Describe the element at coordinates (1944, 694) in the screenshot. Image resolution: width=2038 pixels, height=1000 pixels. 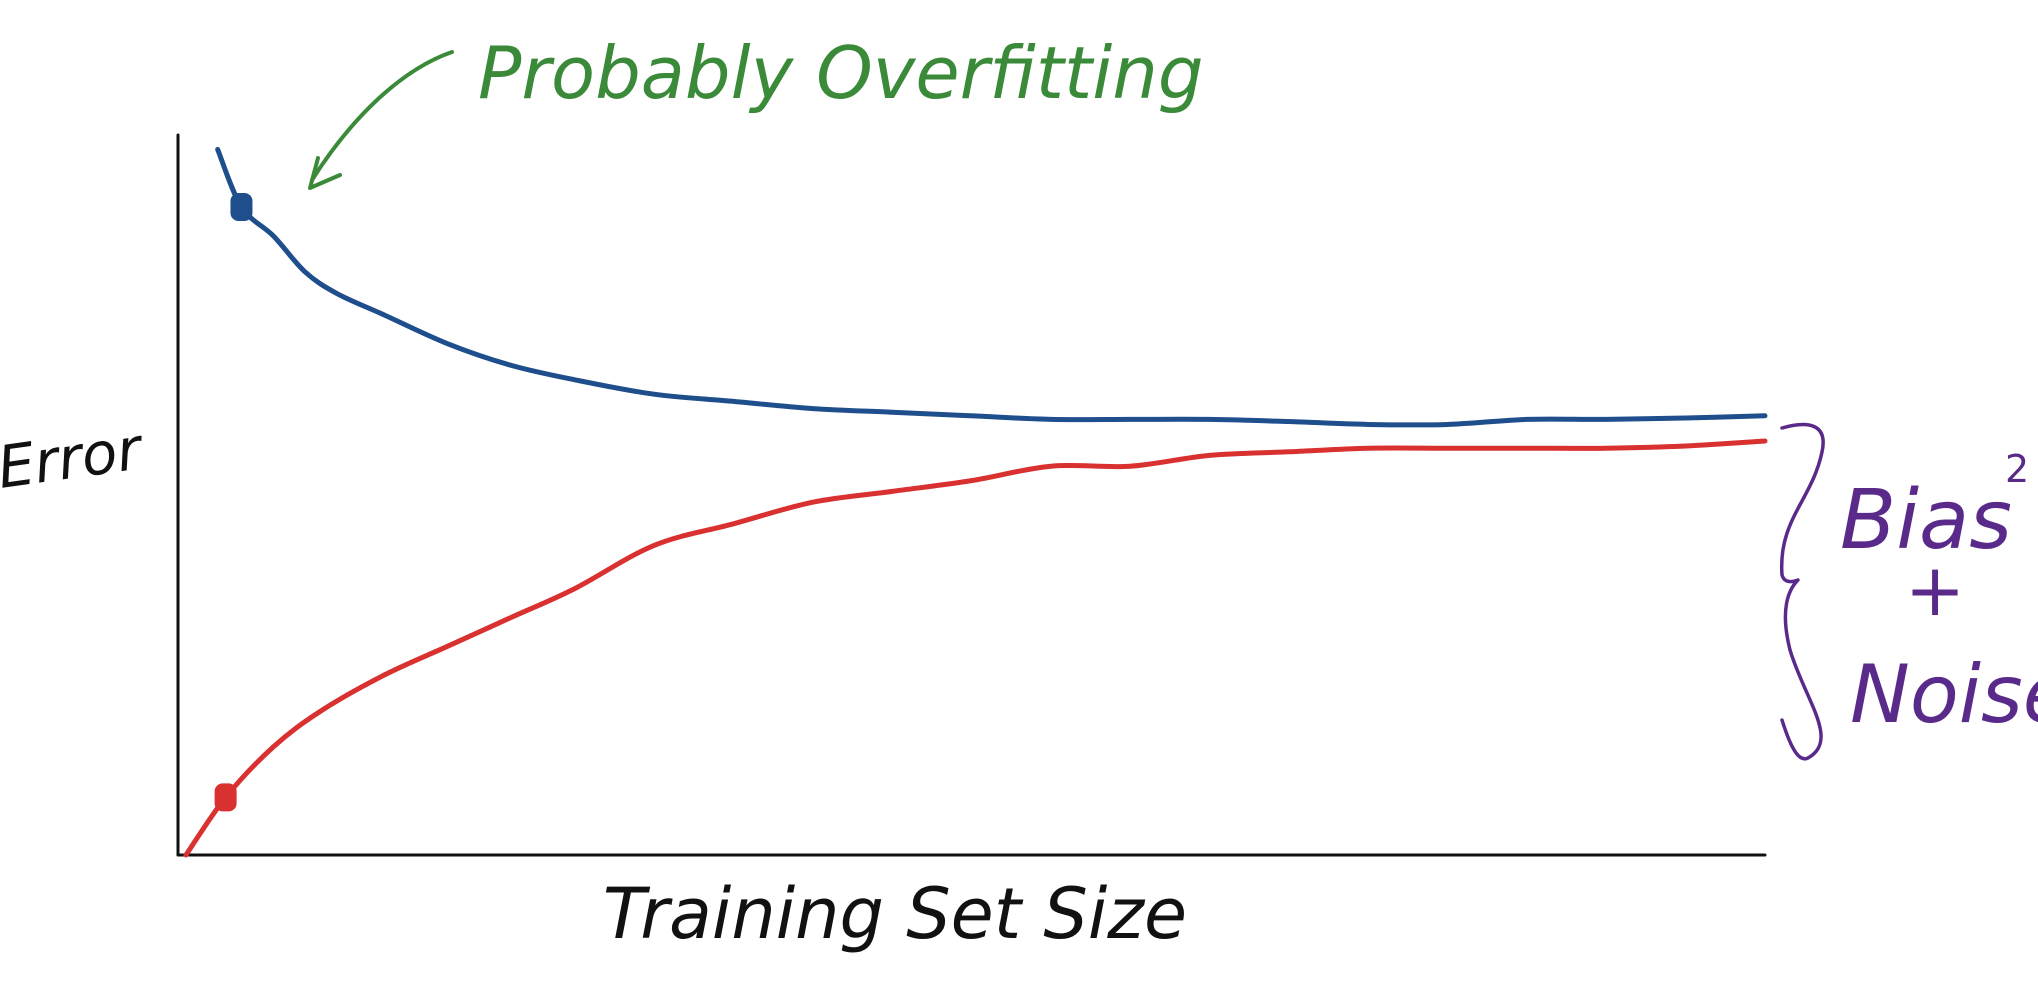
I see `noise-label: Noise` at that location.